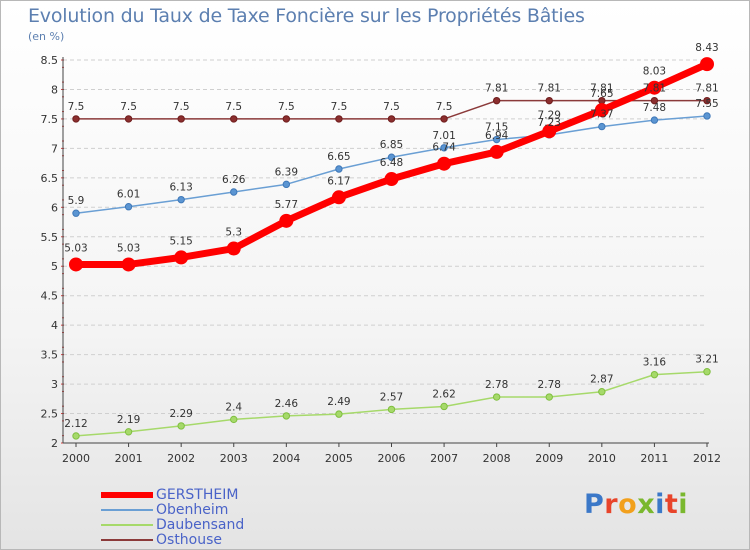 The width and height of the screenshot is (750, 550). I want to click on legend-label: Obenheim, so click(192, 510).